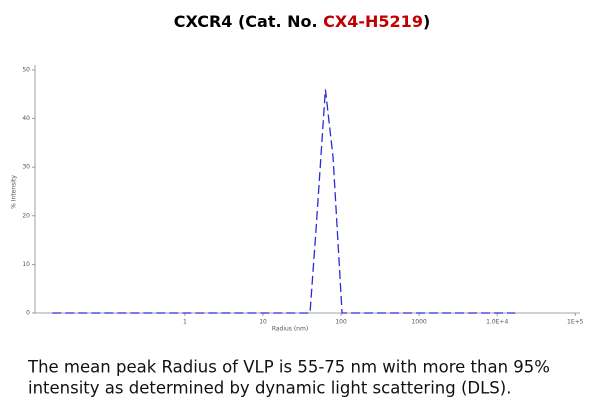 The height and width of the screenshot is (408, 605). Describe the element at coordinates (418, 322) in the screenshot. I see `x-tick-label: 1000` at that location.